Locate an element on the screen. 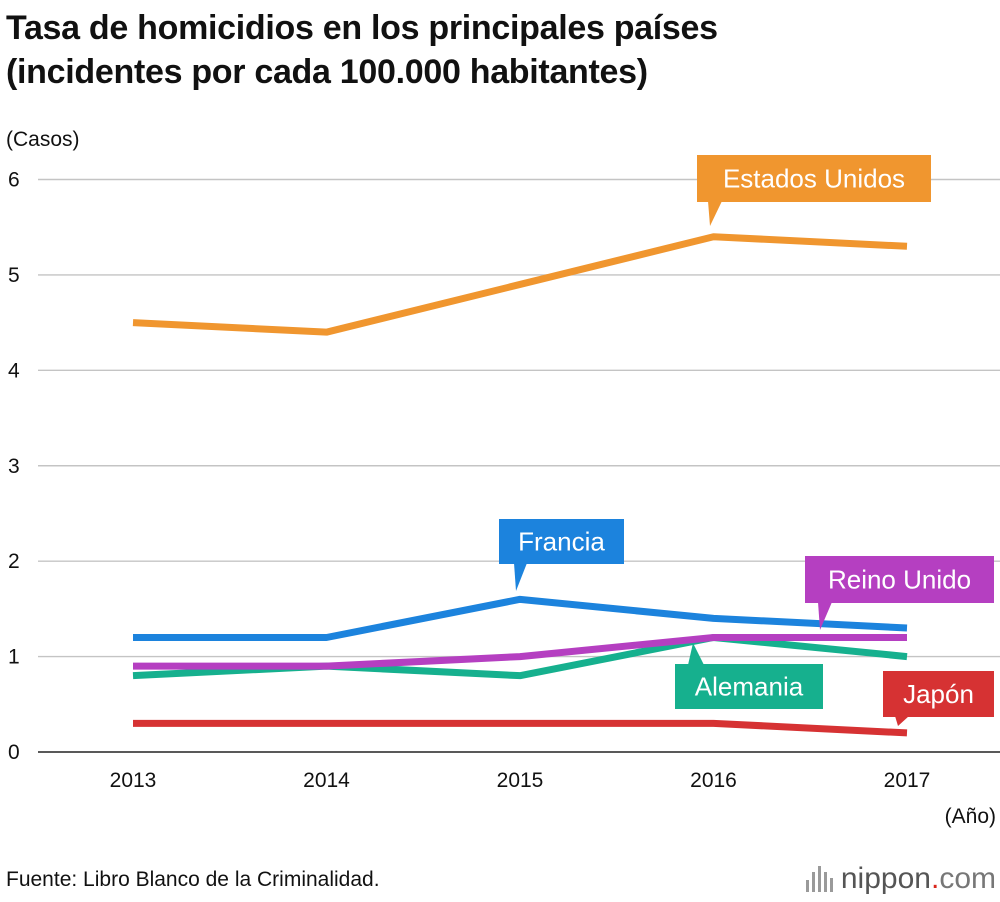 Image resolution: width=1000 pixels, height=902 pixels. series-label: Japón is located at coordinates (938, 694).